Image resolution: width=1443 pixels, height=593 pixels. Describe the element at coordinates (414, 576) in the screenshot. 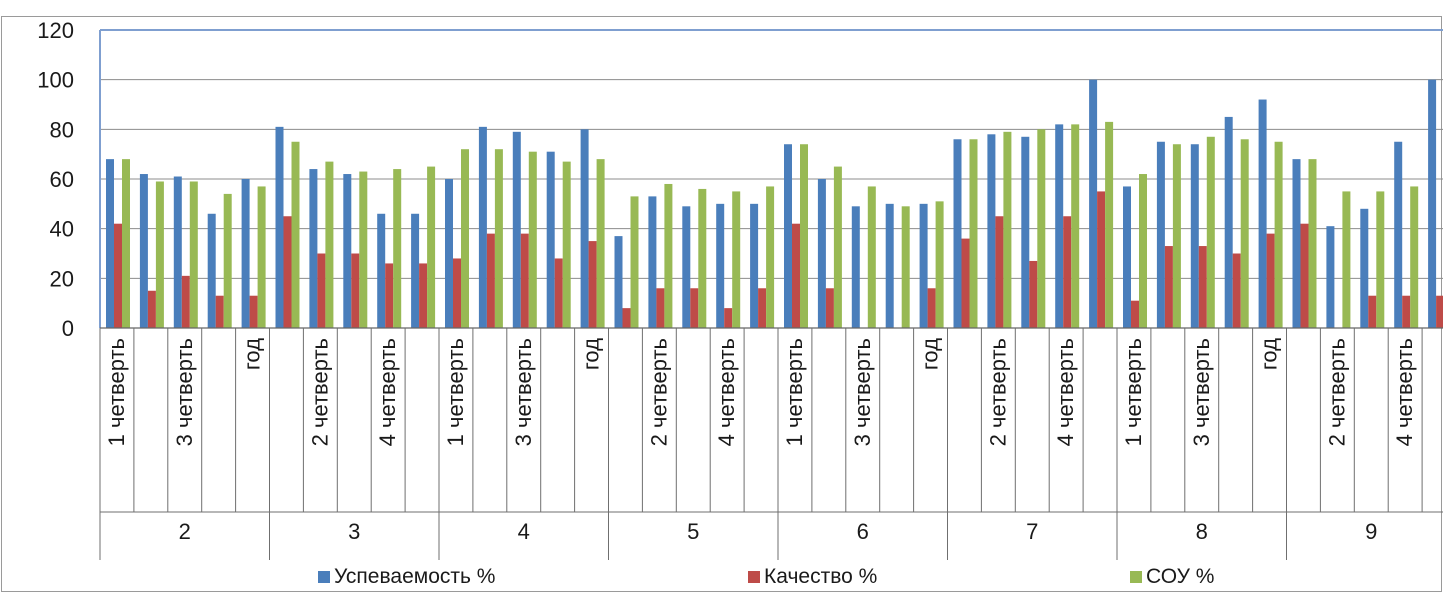

I see `legend-label: Успеваемость %` at that location.